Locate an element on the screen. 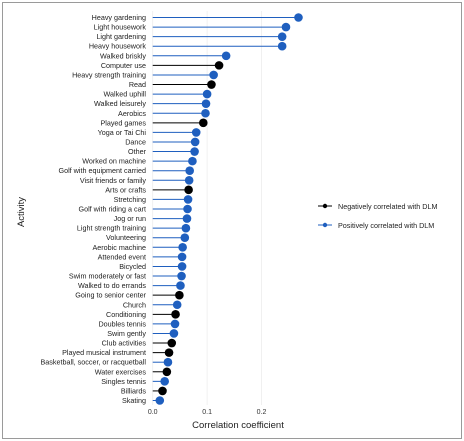 This screenshot has height=441, width=464. category-label: Heavy gardening is located at coordinates (119, 17).